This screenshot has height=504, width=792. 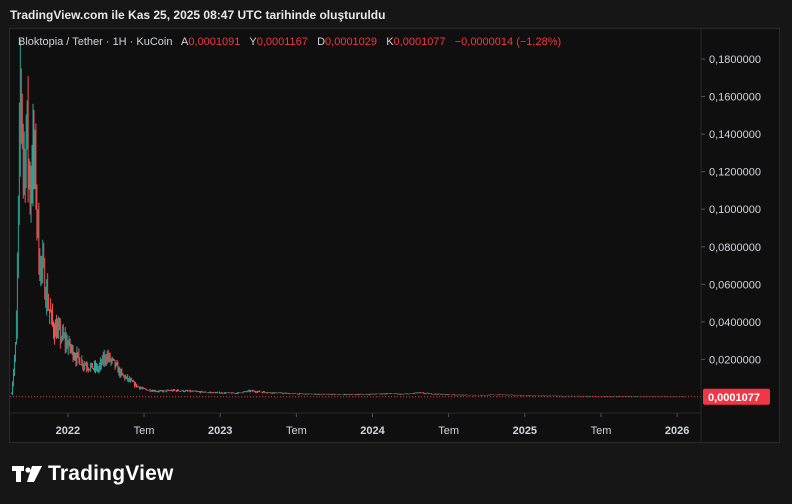 I want to click on brand-name: TradingView, so click(x=111, y=473).